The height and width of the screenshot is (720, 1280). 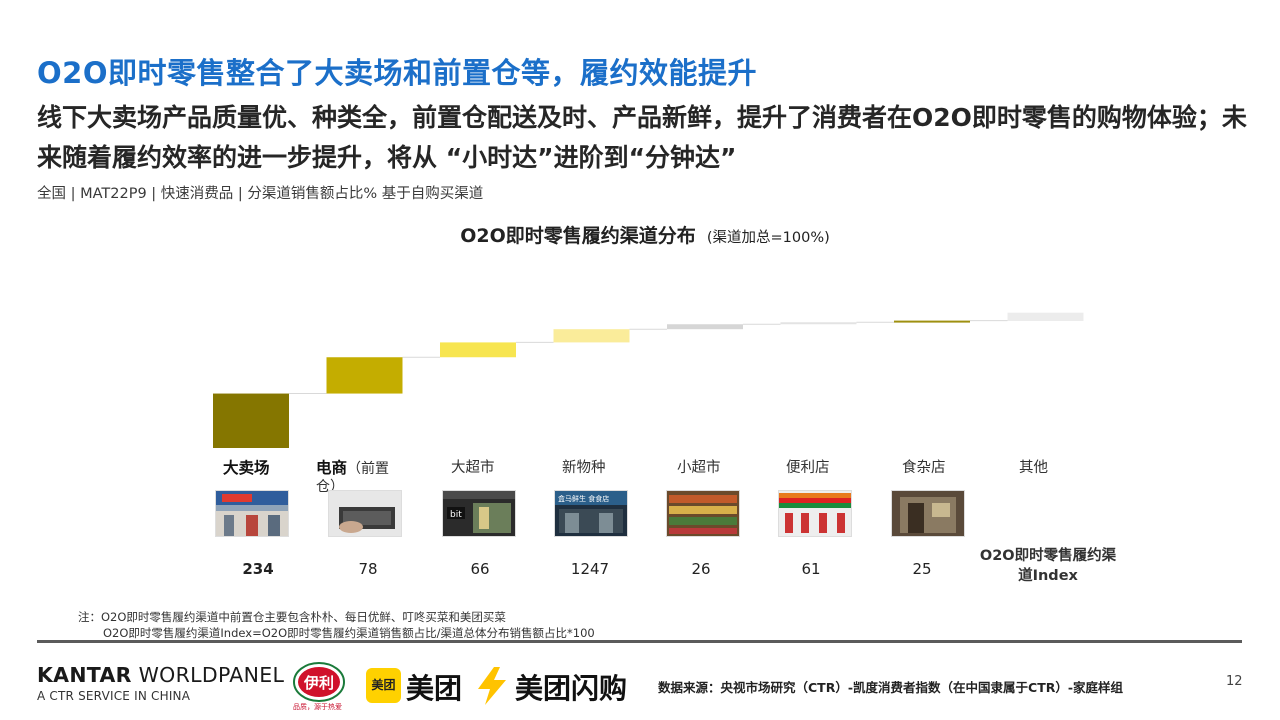 What do you see at coordinates (84, 675) in the screenshot?
I see `kantar-wordmark: KANTAR` at bounding box center [84, 675].